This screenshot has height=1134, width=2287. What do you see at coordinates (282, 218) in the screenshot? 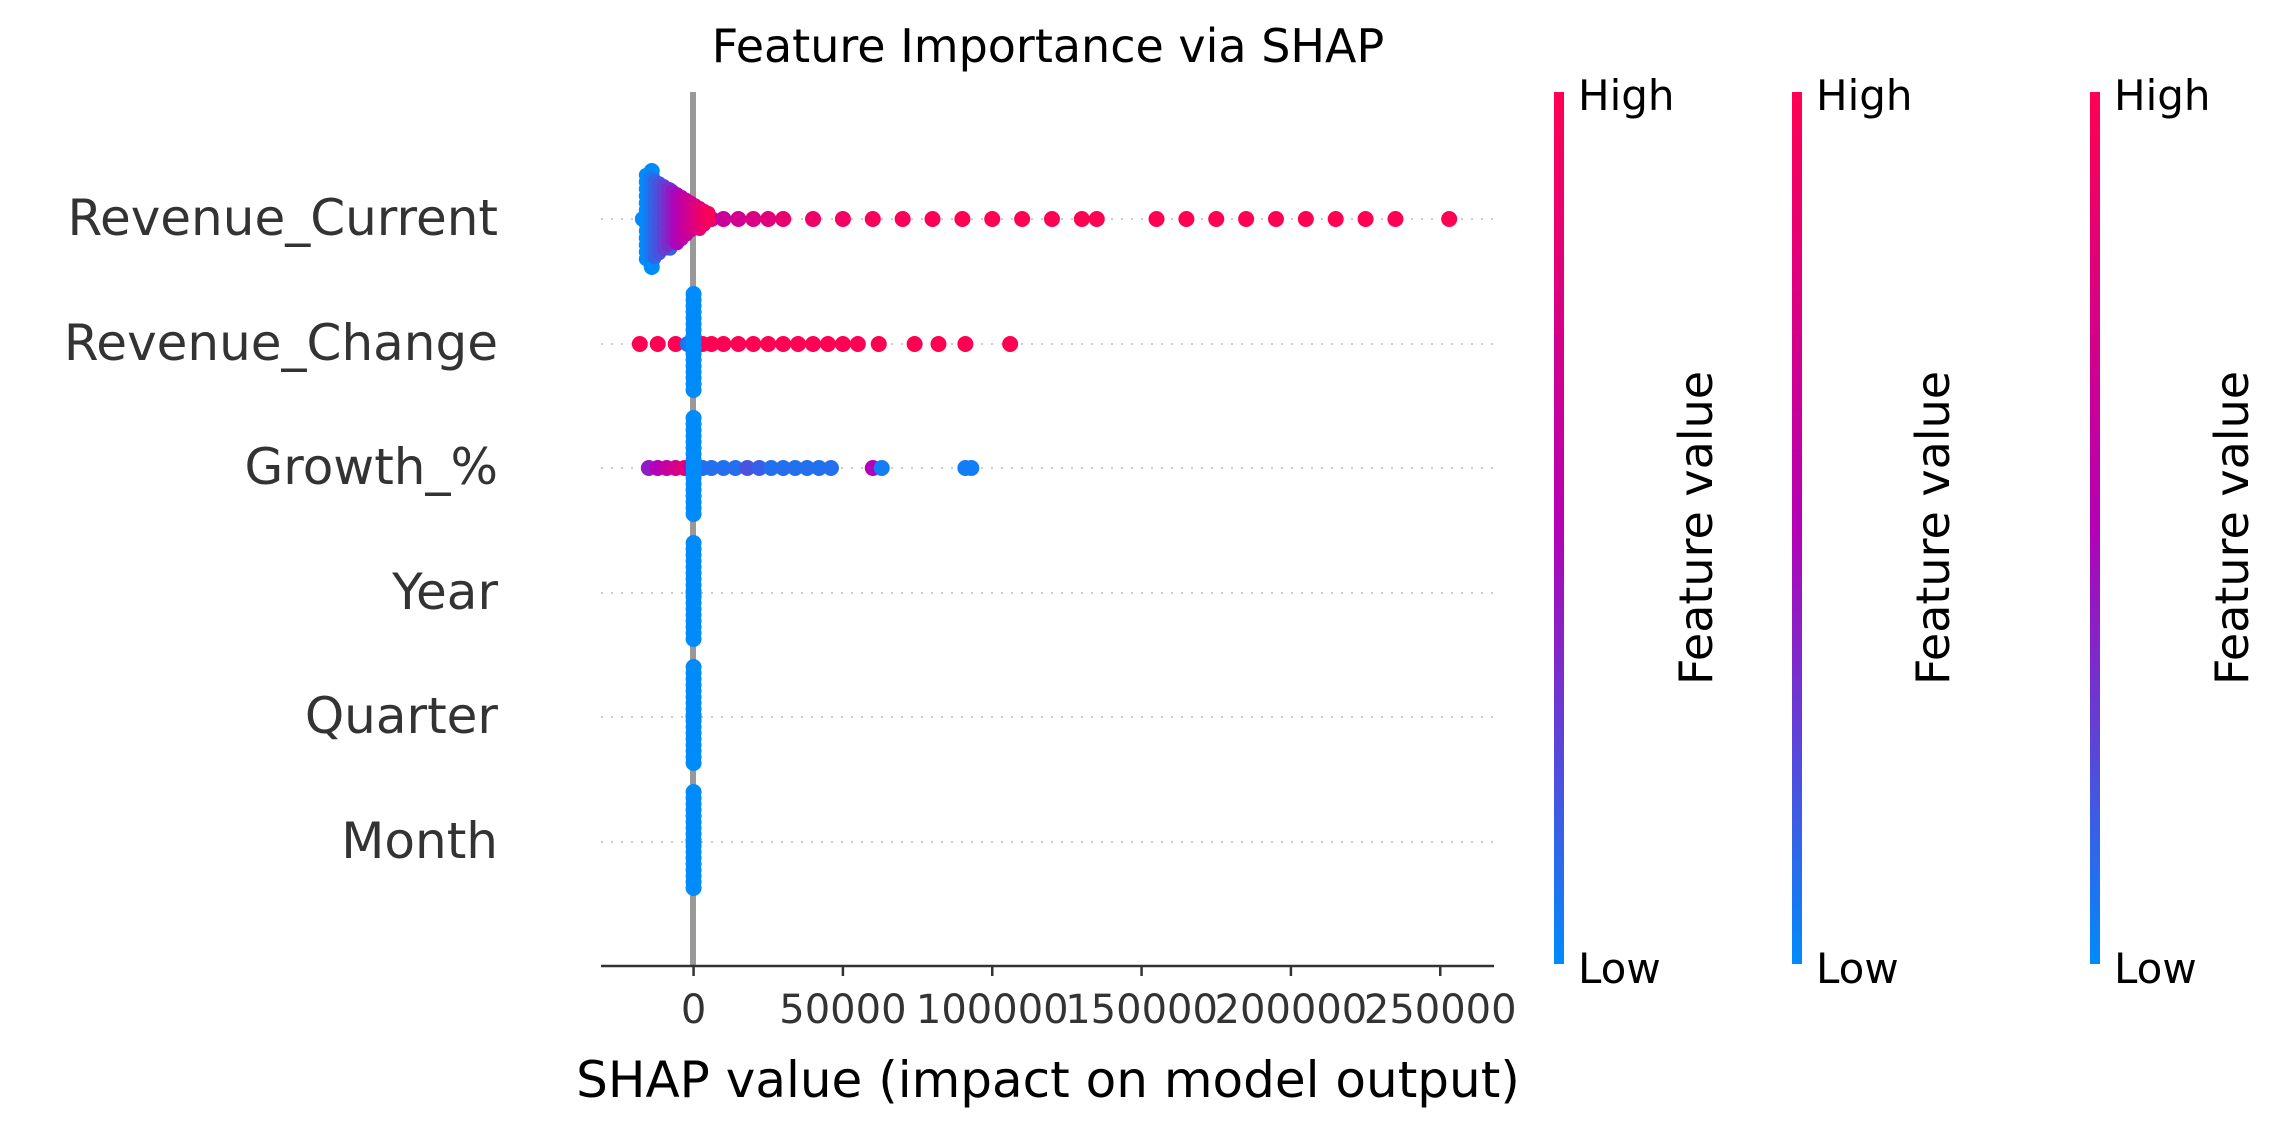
I see `feature-label: Revenue_Current` at bounding box center [282, 218].